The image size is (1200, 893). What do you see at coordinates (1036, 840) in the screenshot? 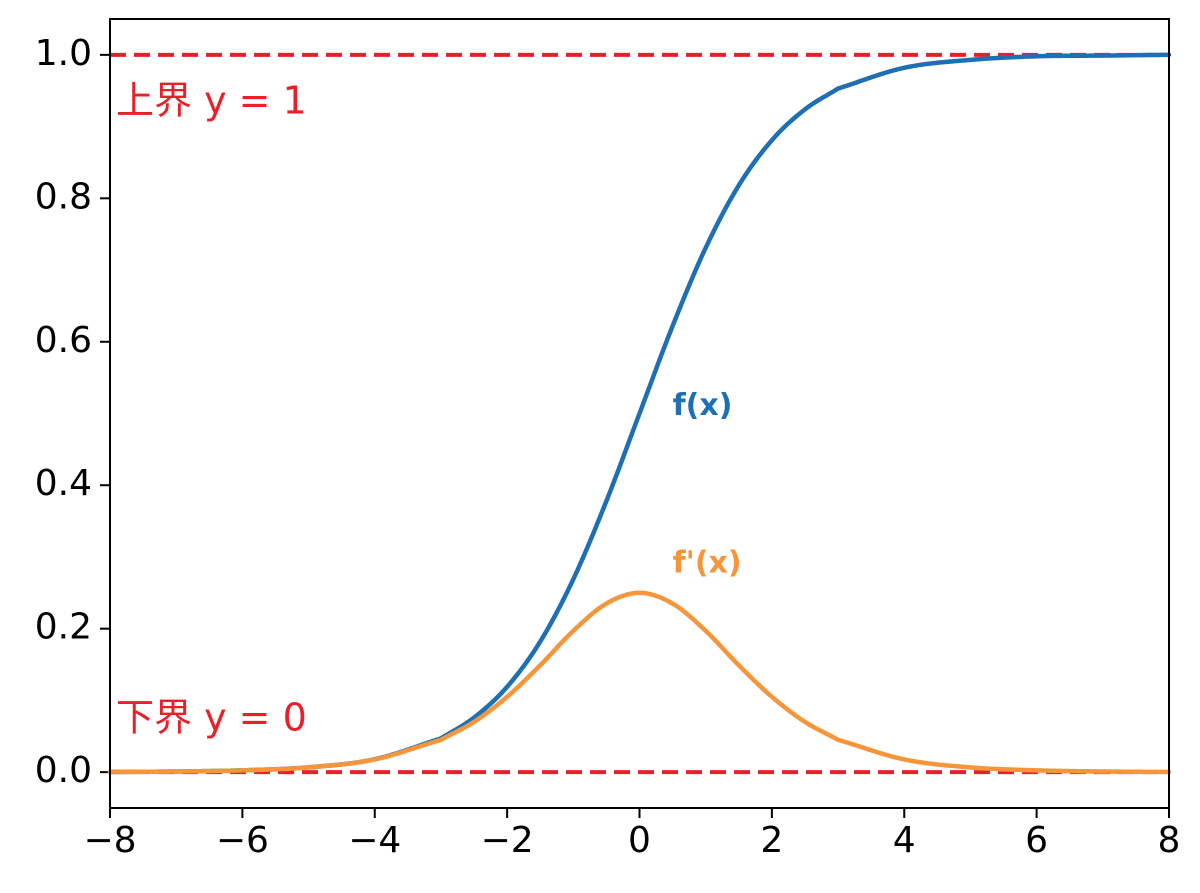
I see `x-tick-label: 6` at bounding box center [1036, 840].